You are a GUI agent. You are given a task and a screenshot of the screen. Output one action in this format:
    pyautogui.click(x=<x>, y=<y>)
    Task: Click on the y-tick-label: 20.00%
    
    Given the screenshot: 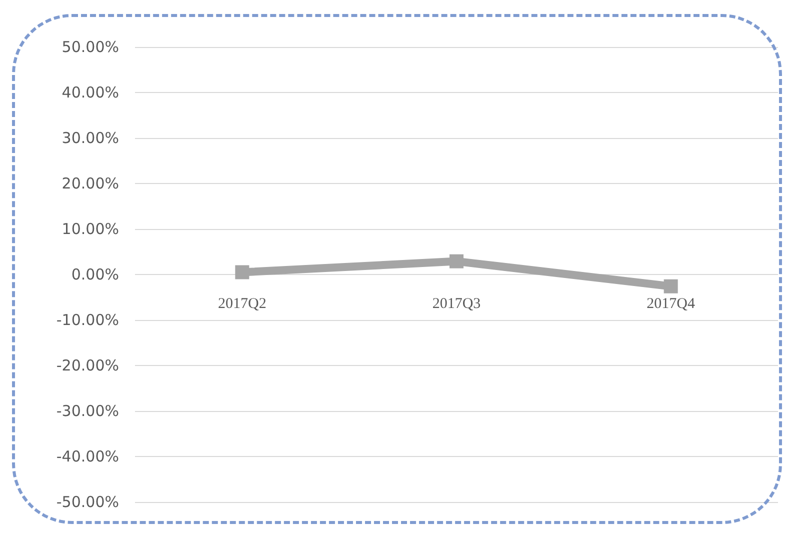 What is the action you would take?
    pyautogui.click(x=90, y=183)
    